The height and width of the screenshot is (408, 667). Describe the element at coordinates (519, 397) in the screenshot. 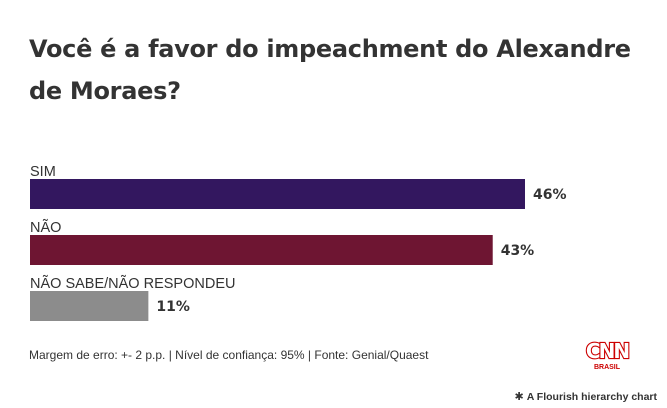

I see `flourish-star-icon: ✱` at that location.